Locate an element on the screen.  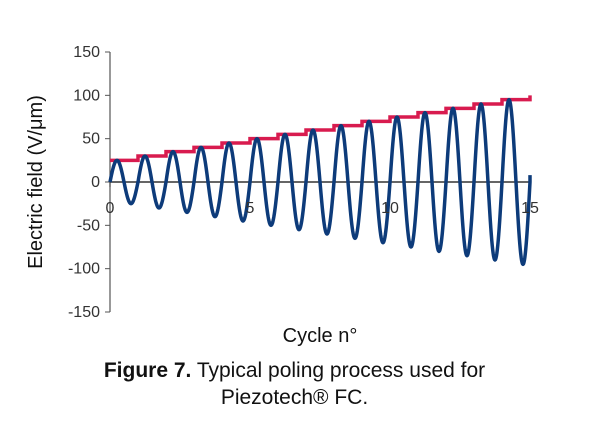
y-tick-label: 100 is located at coordinates (86, 95).